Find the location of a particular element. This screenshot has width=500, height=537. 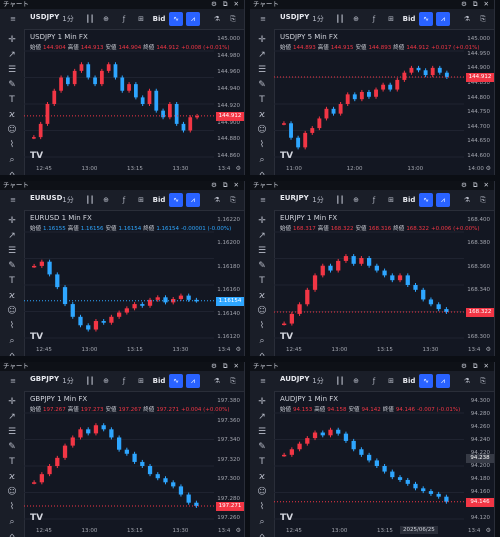

symbol-selector: EURJPY is located at coordinates (294, 198).